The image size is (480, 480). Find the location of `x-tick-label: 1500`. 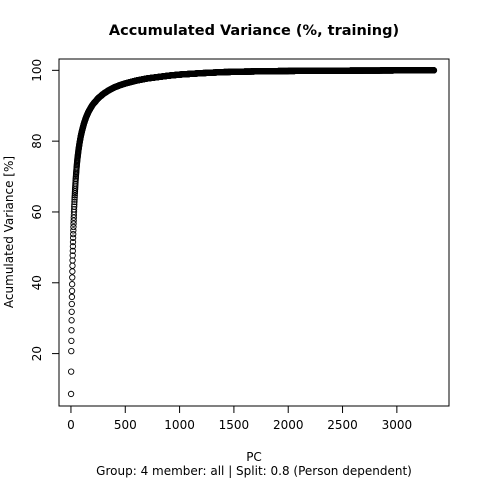

x-tick-label: 1500 is located at coordinates (234, 425).